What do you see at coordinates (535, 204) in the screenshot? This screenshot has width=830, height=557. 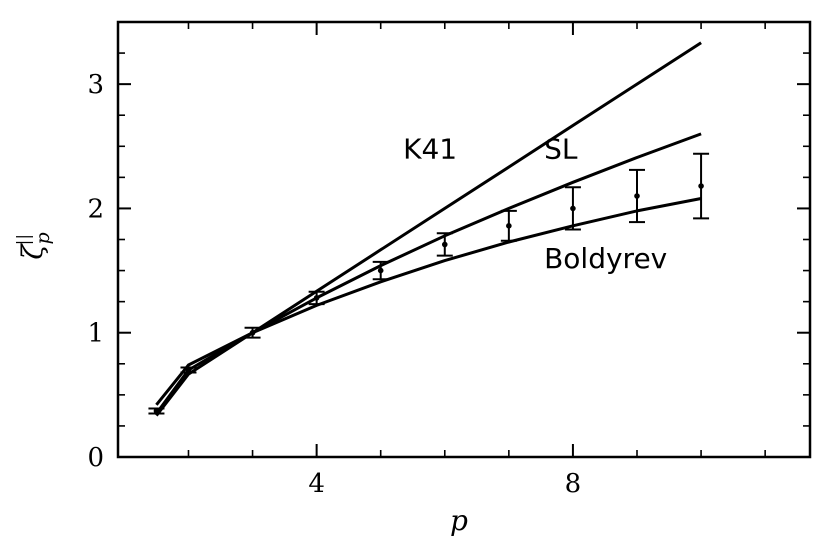 I see `labels-layer: K41 SL Boldyrev` at bounding box center [535, 204].